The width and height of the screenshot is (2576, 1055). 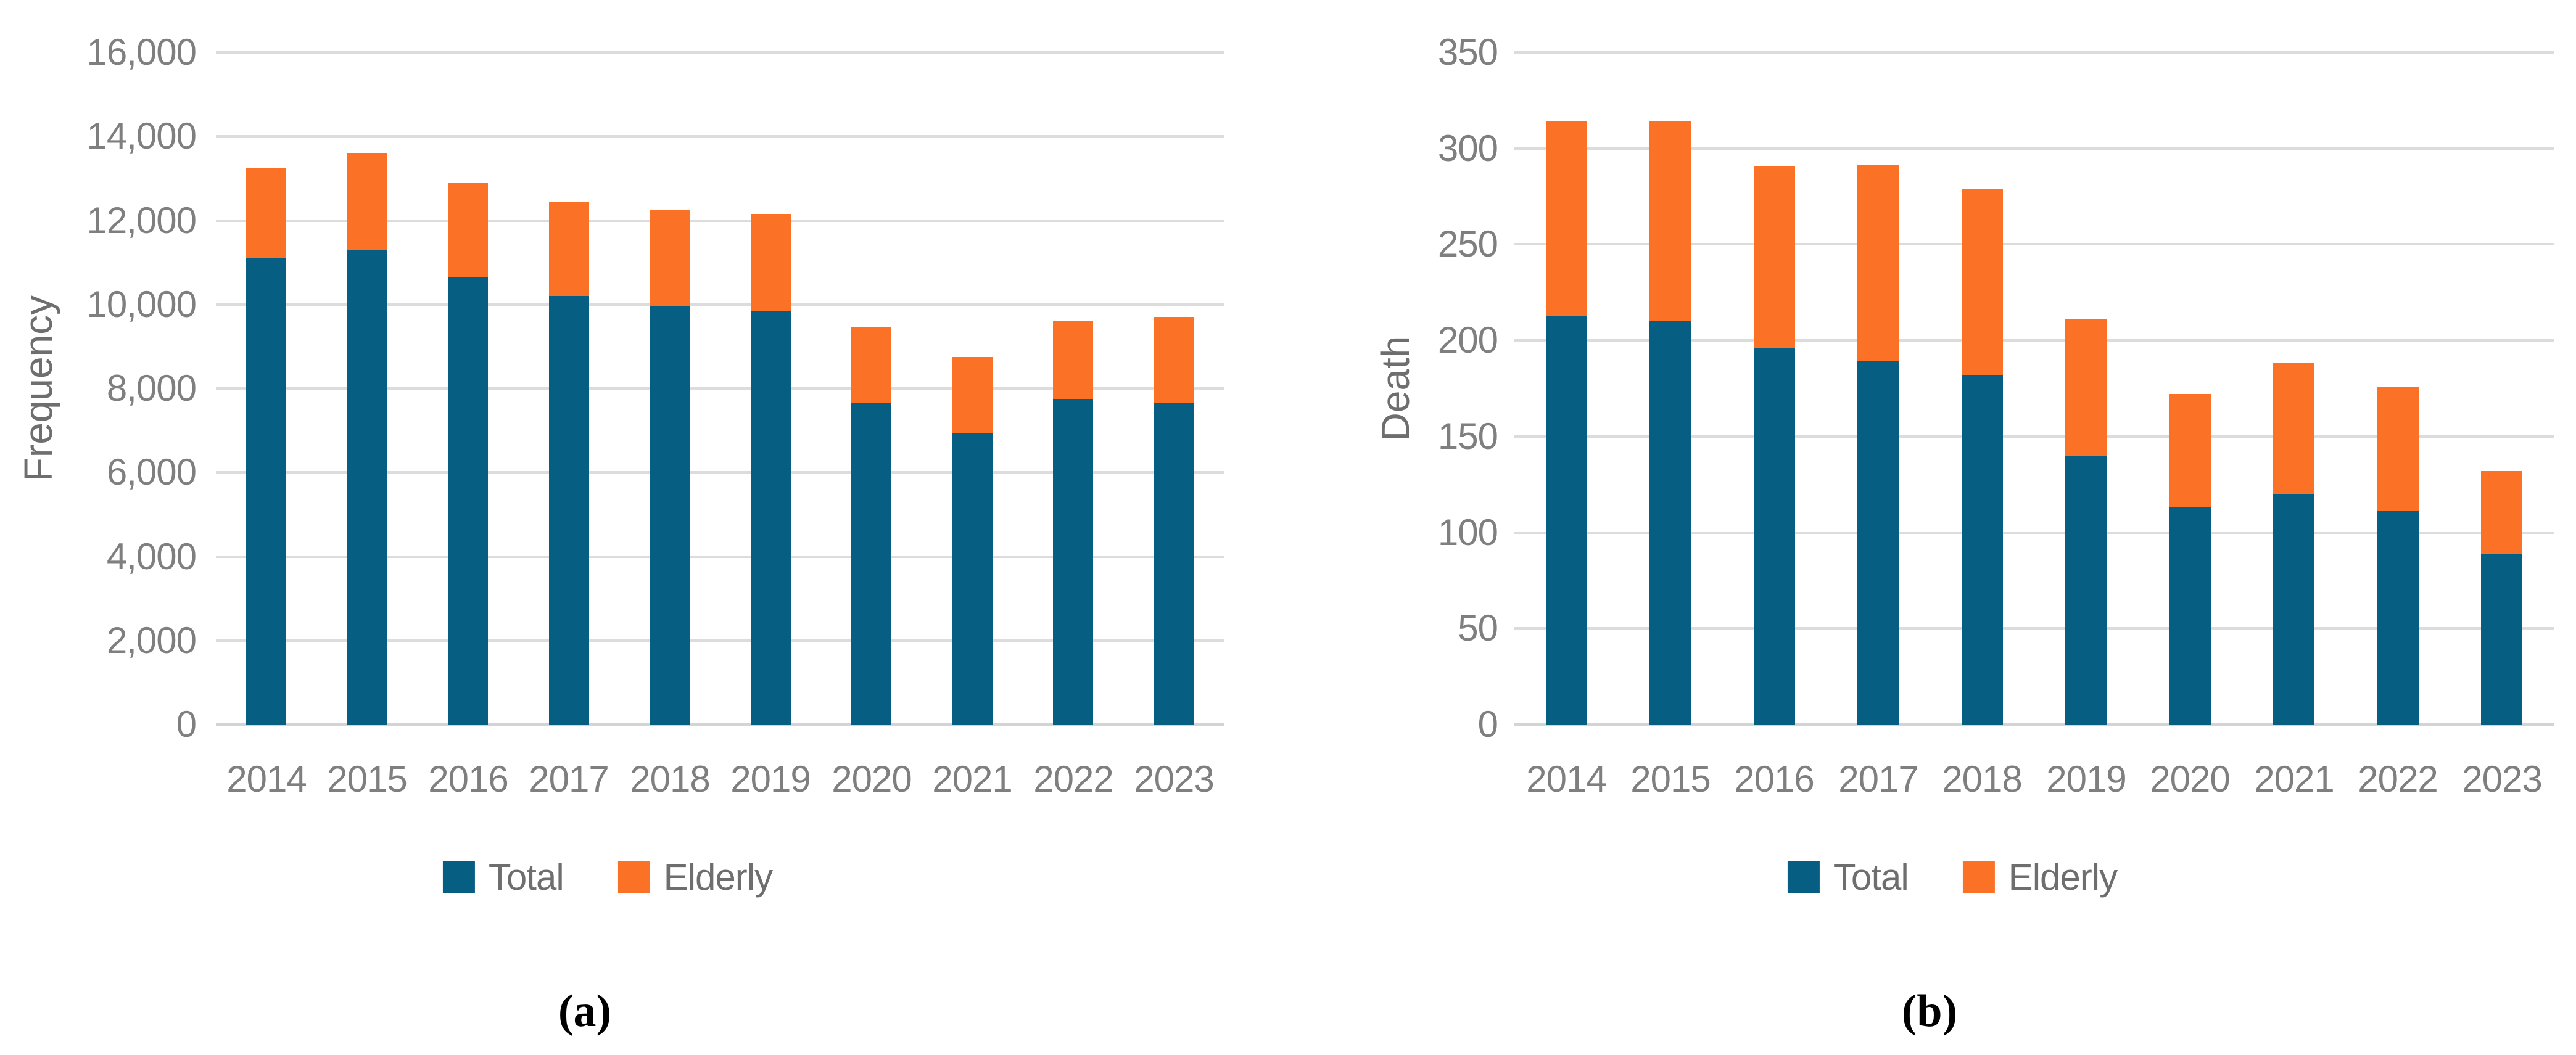 I want to click on x-axis-tick-label: 2018, so click(x=670, y=779).